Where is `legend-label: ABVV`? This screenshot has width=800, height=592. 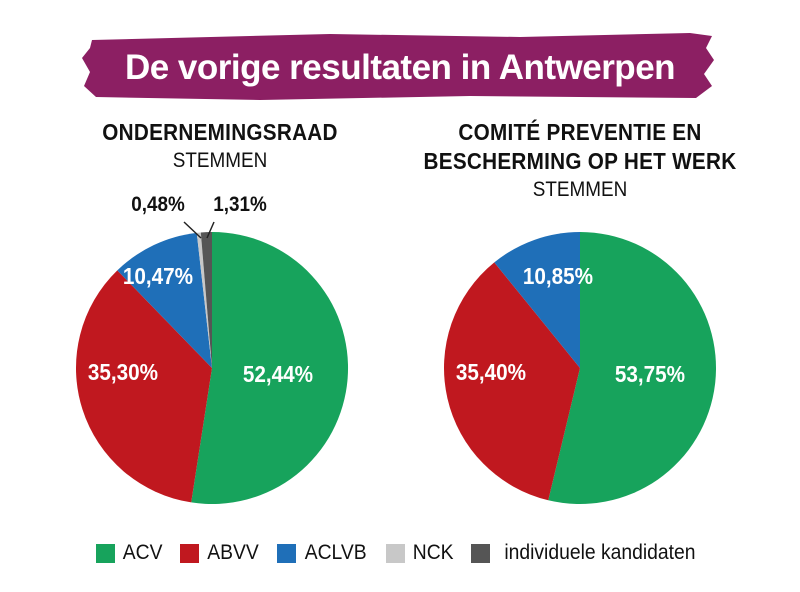
legend-label: ABVV is located at coordinates (233, 552).